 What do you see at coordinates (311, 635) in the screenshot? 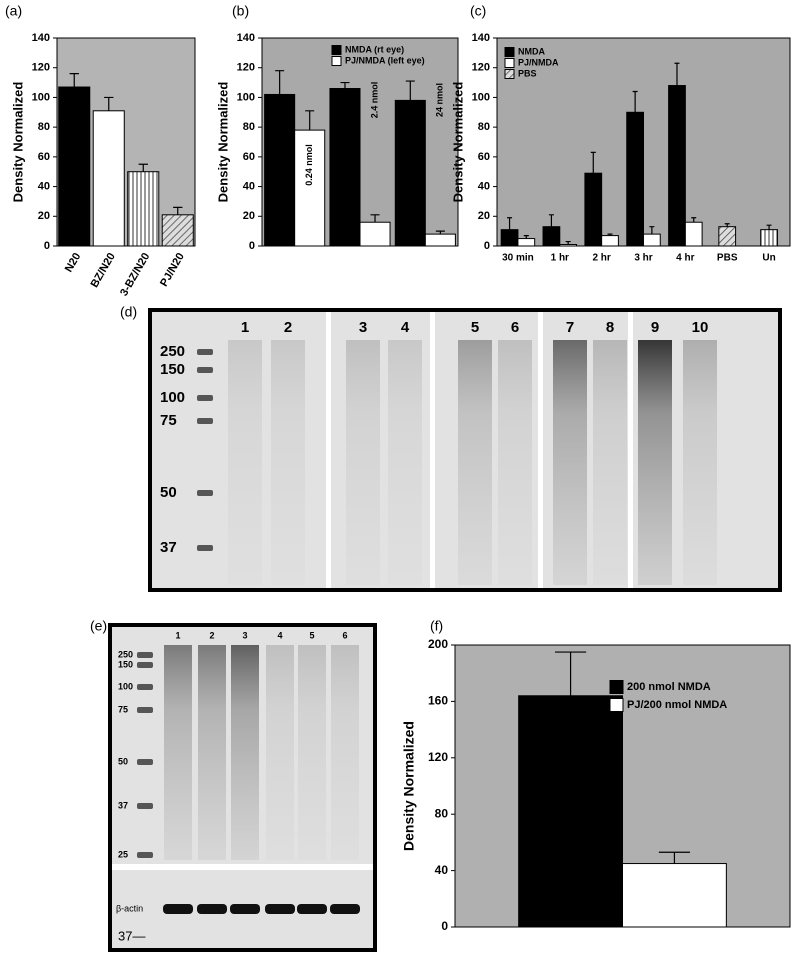
I see `lane-number: 5` at bounding box center [311, 635].